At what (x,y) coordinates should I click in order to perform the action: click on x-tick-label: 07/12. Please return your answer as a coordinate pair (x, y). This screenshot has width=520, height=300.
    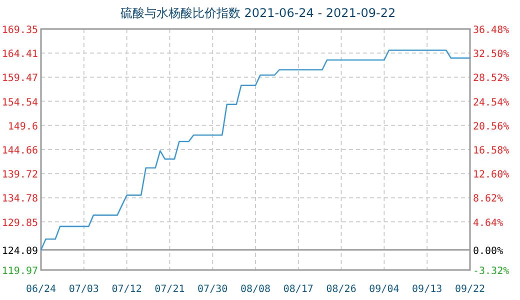
    Looking at the image, I should click on (127, 289).